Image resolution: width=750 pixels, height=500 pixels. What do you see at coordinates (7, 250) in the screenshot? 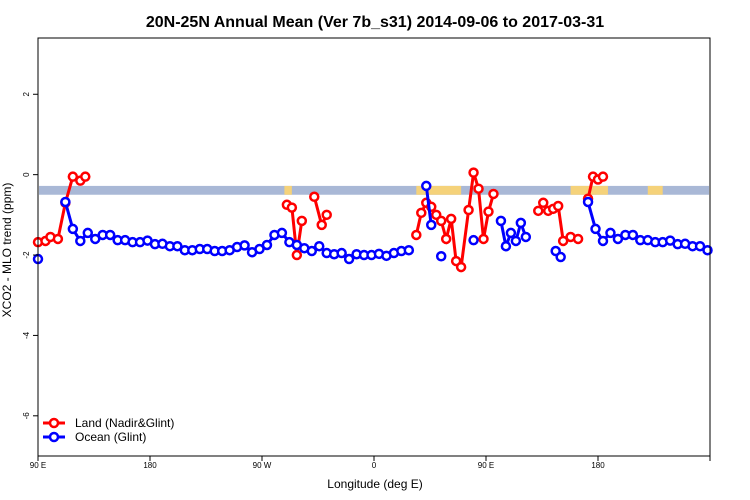
I see `y-axis-label: XCO2 - MLO trend (ppm)` at bounding box center [7, 250].